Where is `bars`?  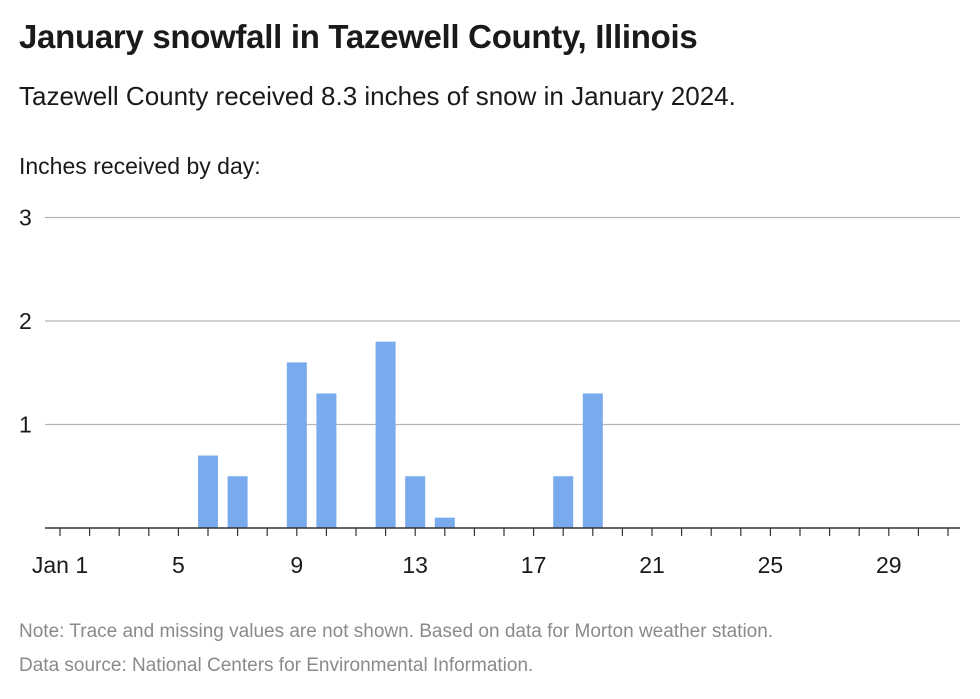 bars is located at coordinates (400, 434).